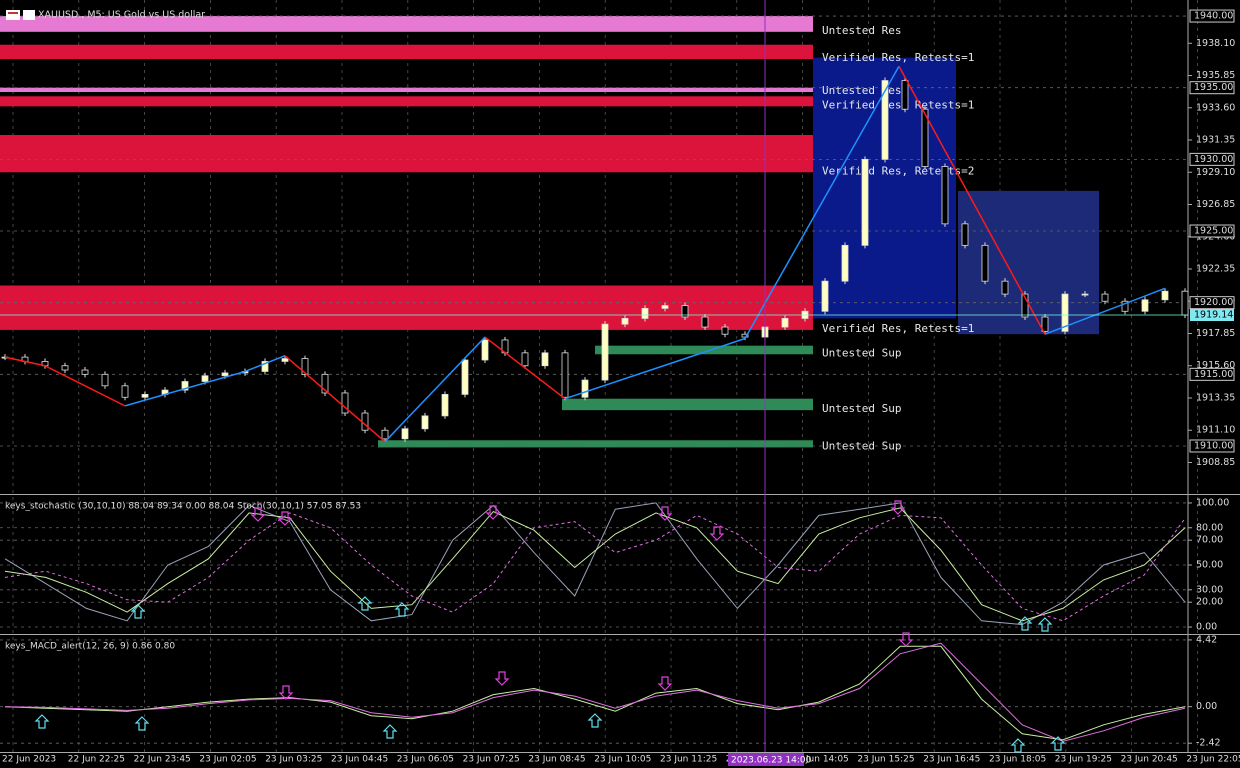 This screenshot has height=768, width=1240. I want to click on x-tick-label: 23 Jun 11:25, so click(688, 760).